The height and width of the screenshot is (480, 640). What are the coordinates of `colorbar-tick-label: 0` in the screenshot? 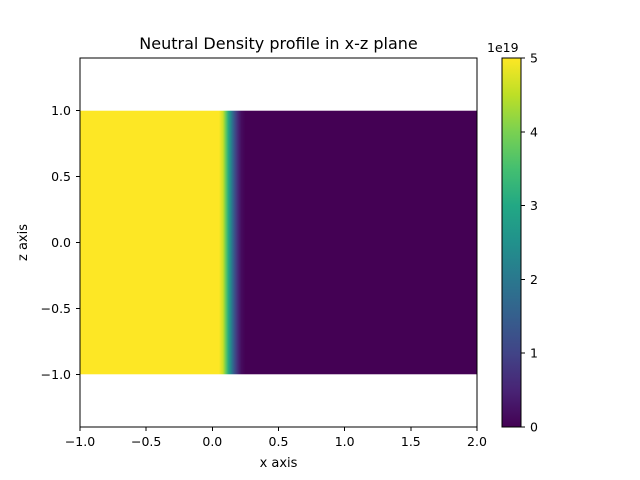 It's located at (534, 427).